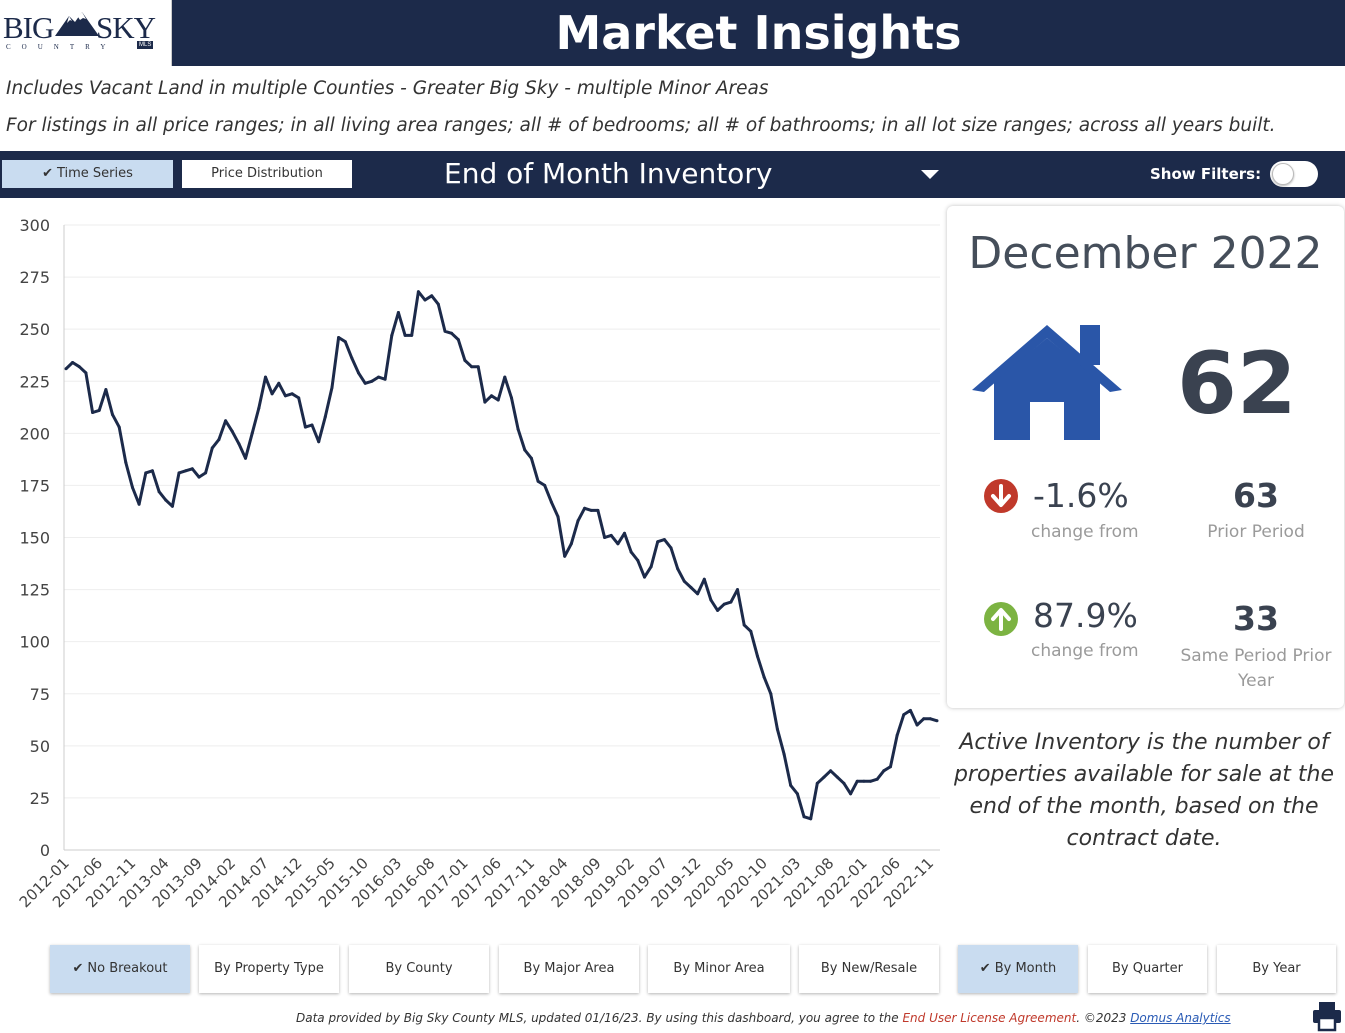  What do you see at coordinates (869, 969) in the screenshot?
I see `by-new-resale-button: By New/Resale` at bounding box center [869, 969].